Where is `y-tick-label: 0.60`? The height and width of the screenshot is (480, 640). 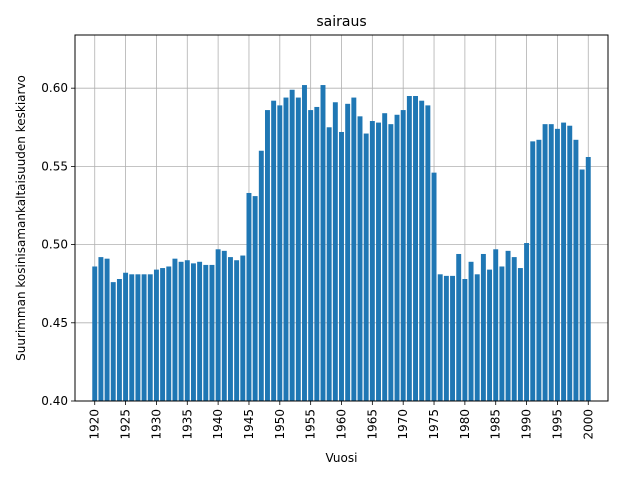 y-tick-label: 0.60 is located at coordinates (54, 88).